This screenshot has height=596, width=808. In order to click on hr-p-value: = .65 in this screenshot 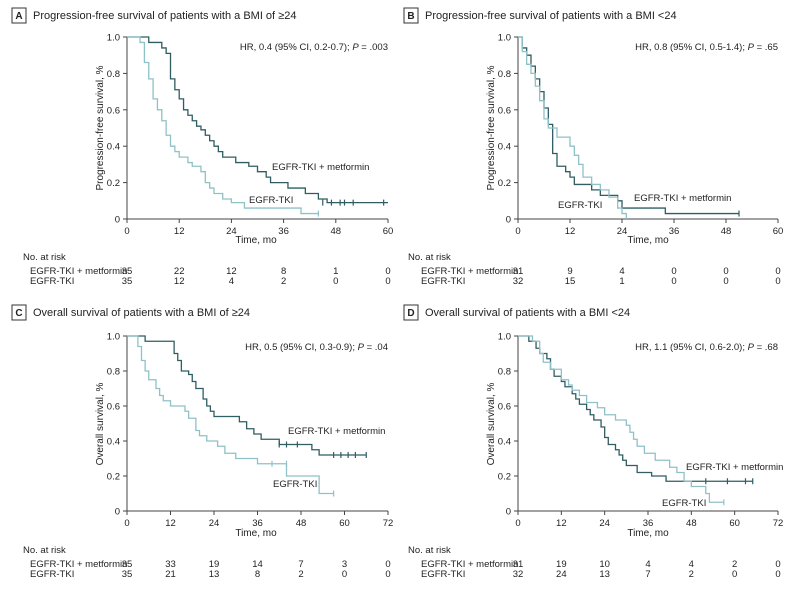, I will do `click(766, 47)`.